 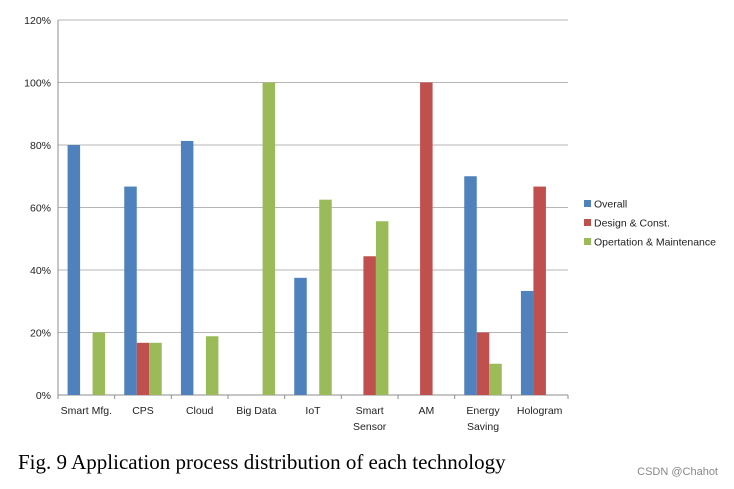 I want to click on y-tick-label: 20%, so click(x=40, y=334).